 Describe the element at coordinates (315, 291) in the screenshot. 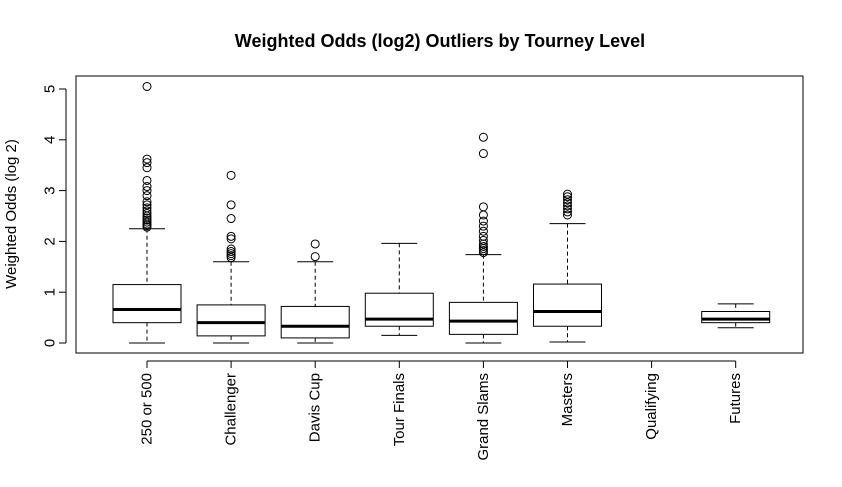

I see `box-davis-cup` at that location.